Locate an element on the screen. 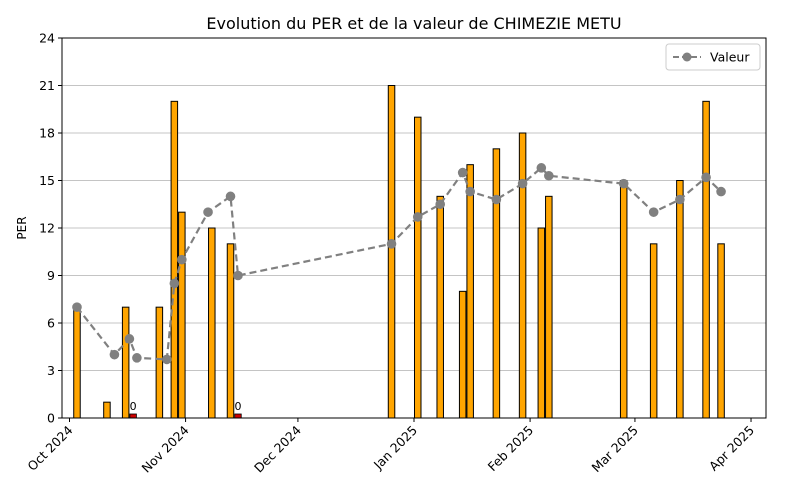  y-tick-label: 15 is located at coordinates (47, 180).